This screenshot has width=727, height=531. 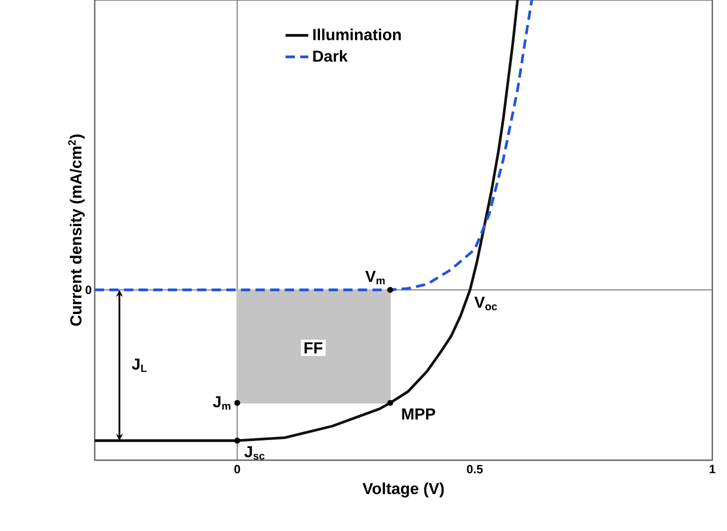 What do you see at coordinates (313, 348) in the screenshot?
I see `annotation: FF` at bounding box center [313, 348].